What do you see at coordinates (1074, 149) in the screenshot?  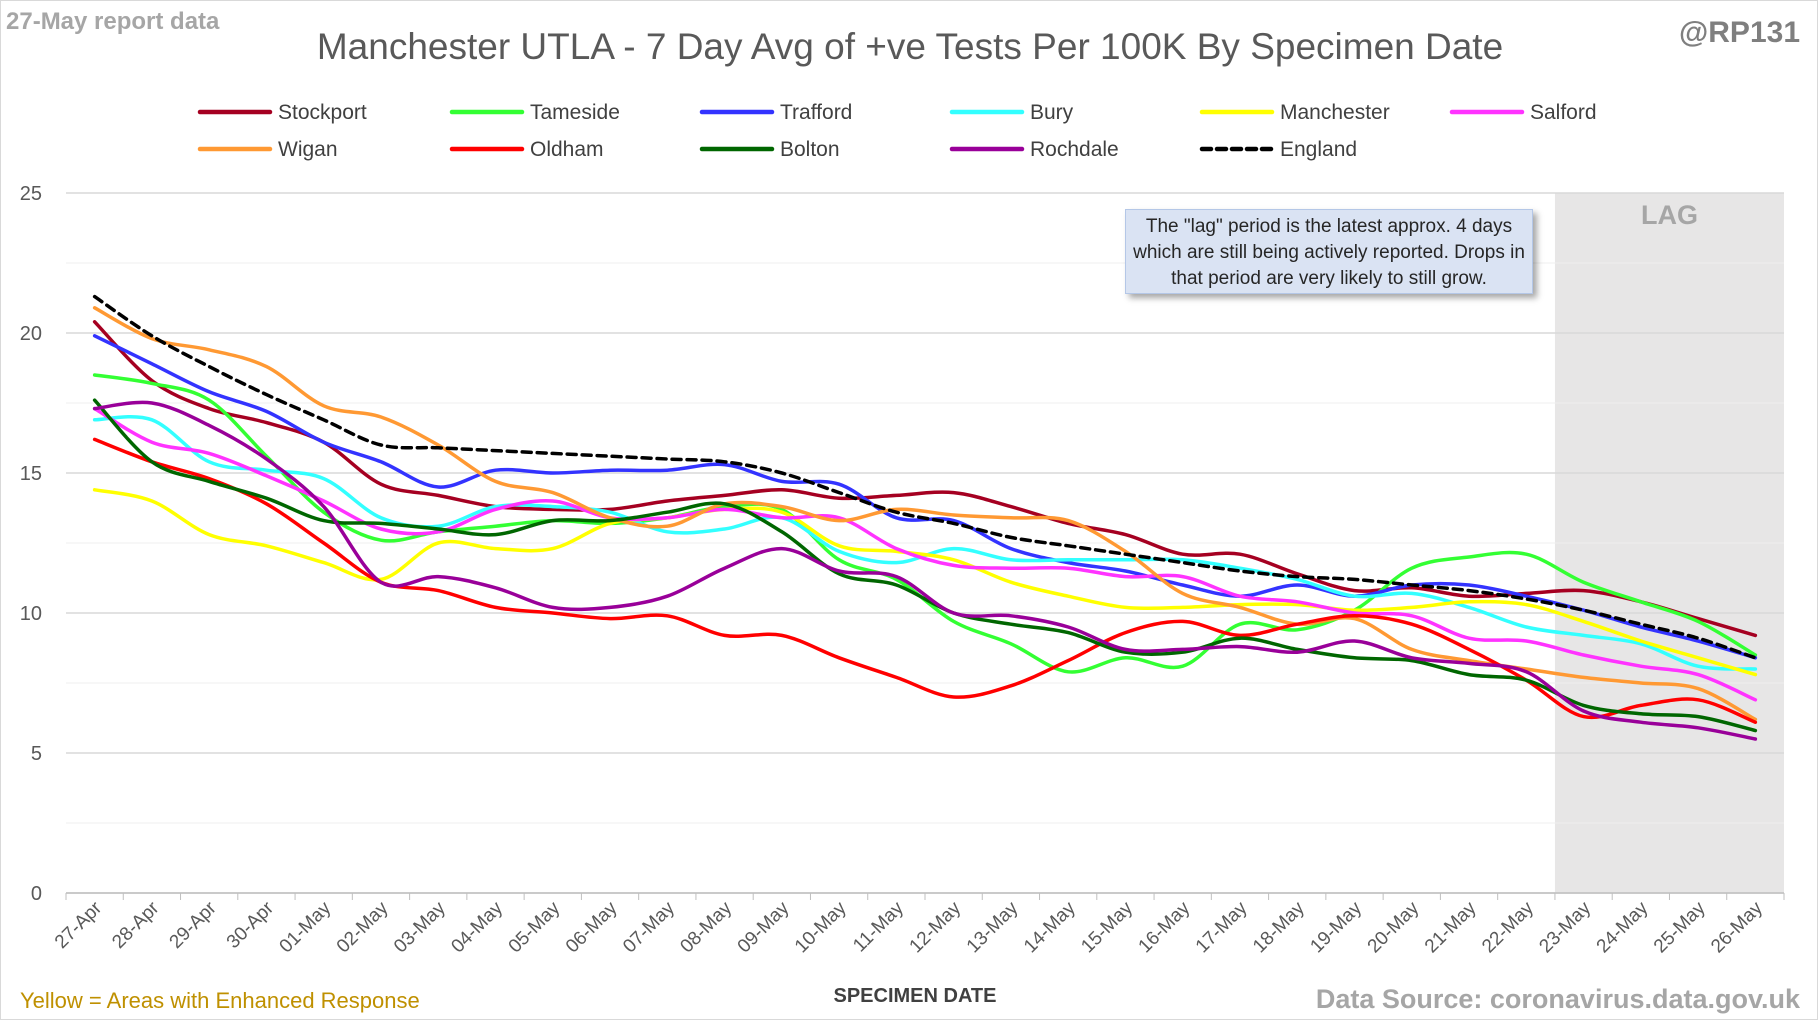 I see `legend-label-rochdale: Rochdale` at bounding box center [1074, 149].